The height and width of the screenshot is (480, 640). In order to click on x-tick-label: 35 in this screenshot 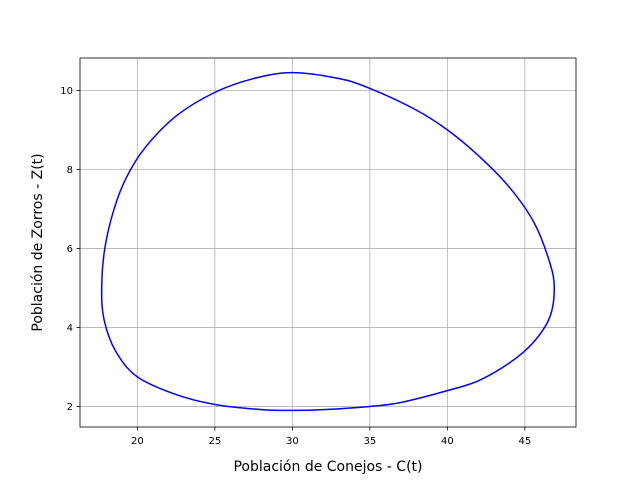, I will do `click(369, 441)`.